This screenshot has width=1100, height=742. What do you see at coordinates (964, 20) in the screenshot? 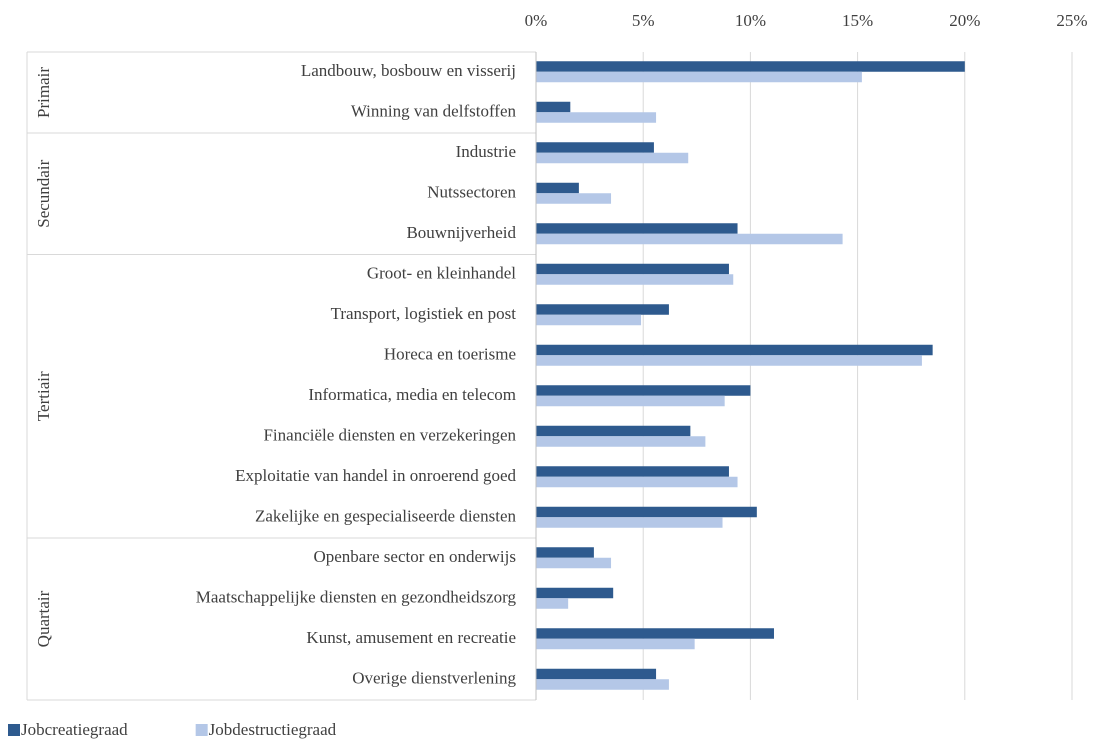
I see `x-tick-label: 20%` at bounding box center [964, 20].